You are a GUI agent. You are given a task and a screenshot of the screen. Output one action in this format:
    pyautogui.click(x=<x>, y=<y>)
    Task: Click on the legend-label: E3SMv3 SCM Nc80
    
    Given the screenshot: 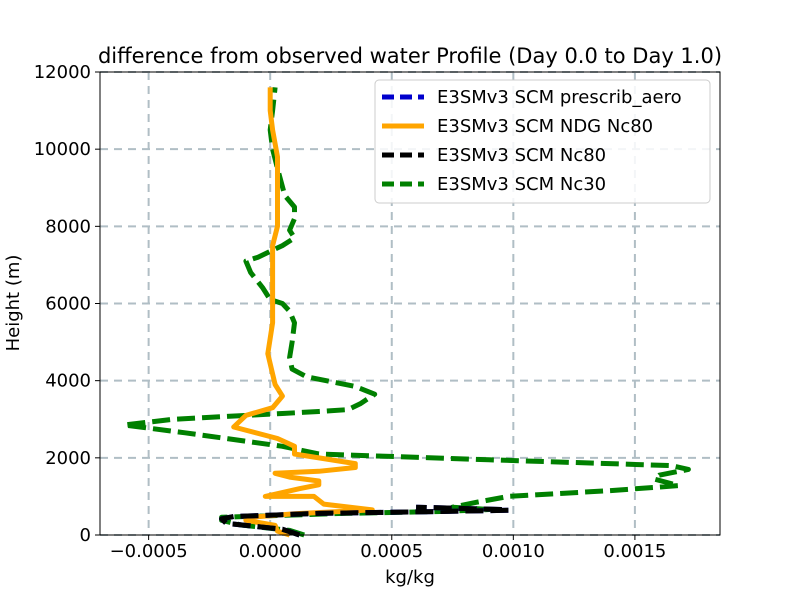 What is the action you would take?
    pyautogui.click(x=521, y=155)
    